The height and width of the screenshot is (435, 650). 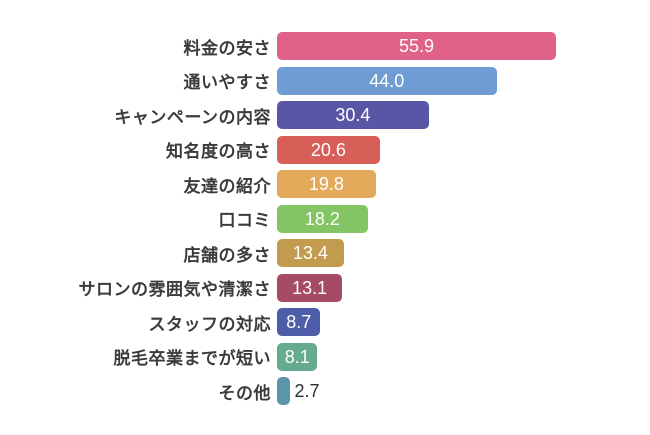 What do you see at coordinates (463, 391) in the screenshot?
I see `bar-track: 2.7` at bounding box center [463, 391].